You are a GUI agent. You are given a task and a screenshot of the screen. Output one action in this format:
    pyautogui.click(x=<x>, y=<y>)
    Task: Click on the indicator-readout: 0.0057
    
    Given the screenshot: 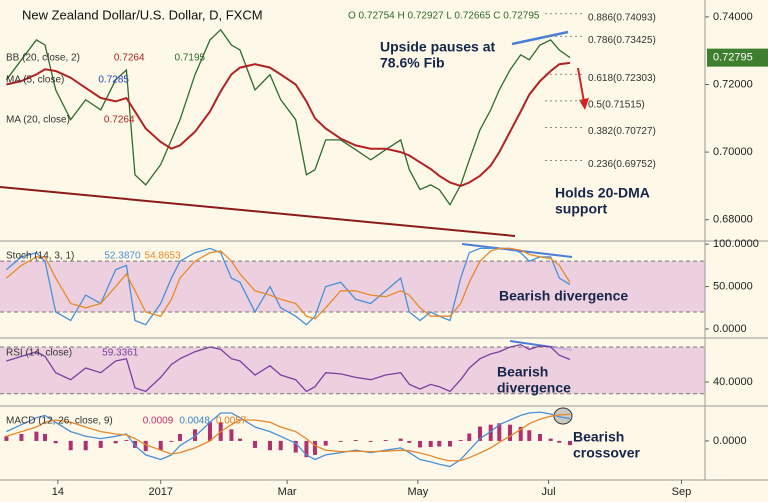 What is the action you would take?
    pyautogui.click(x=231, y=421)
    